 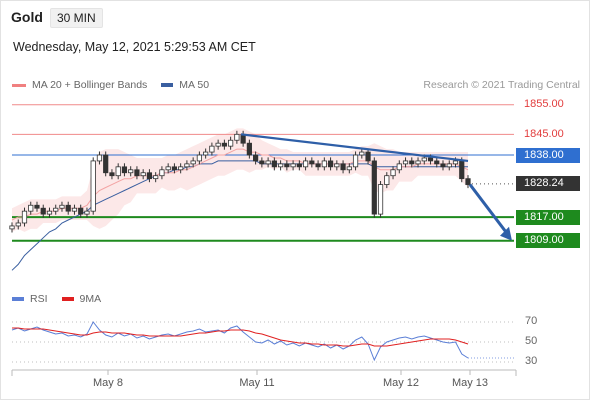 What do you see at coordinates (548, 184) in the screenshot?
I see `level-label-last: 1828.24` at bounding box center [548, 184].